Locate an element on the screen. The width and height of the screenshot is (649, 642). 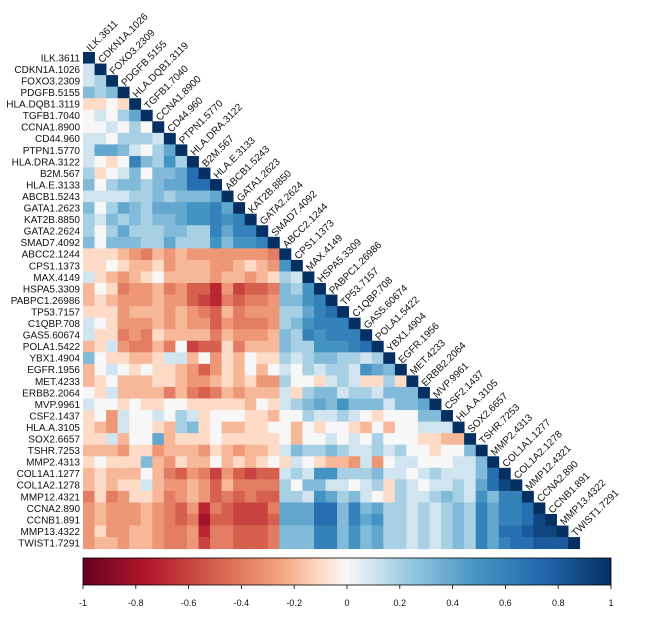
colorbar-tick-label: -1 is located at coordinates (83, 603).